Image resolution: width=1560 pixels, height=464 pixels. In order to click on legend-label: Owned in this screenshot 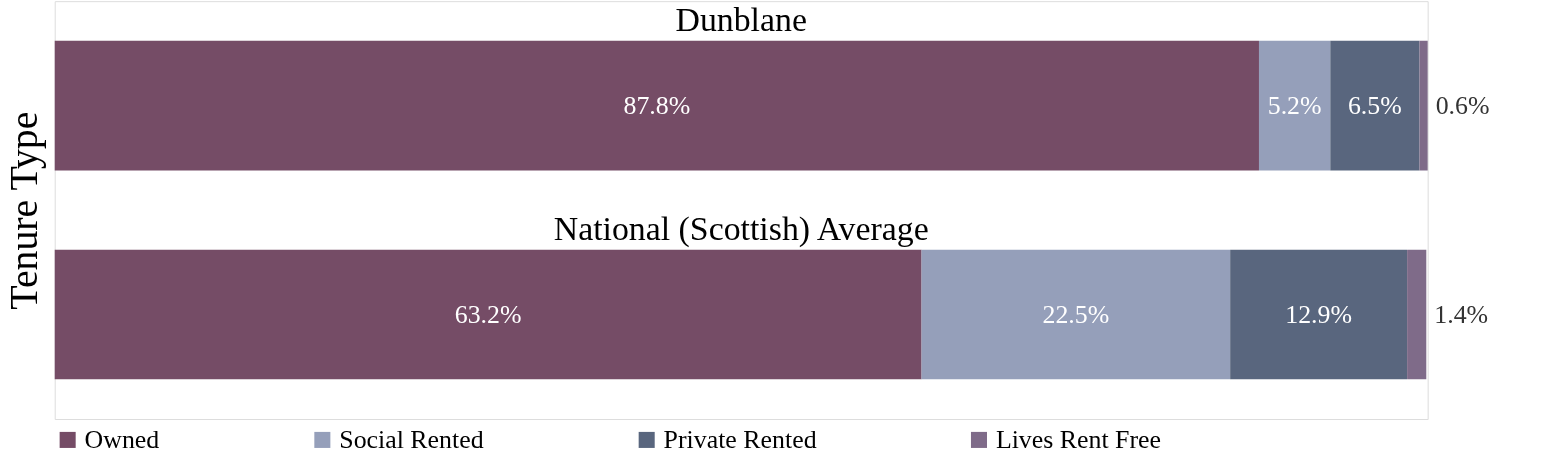, I will do `click(122, 439)`.